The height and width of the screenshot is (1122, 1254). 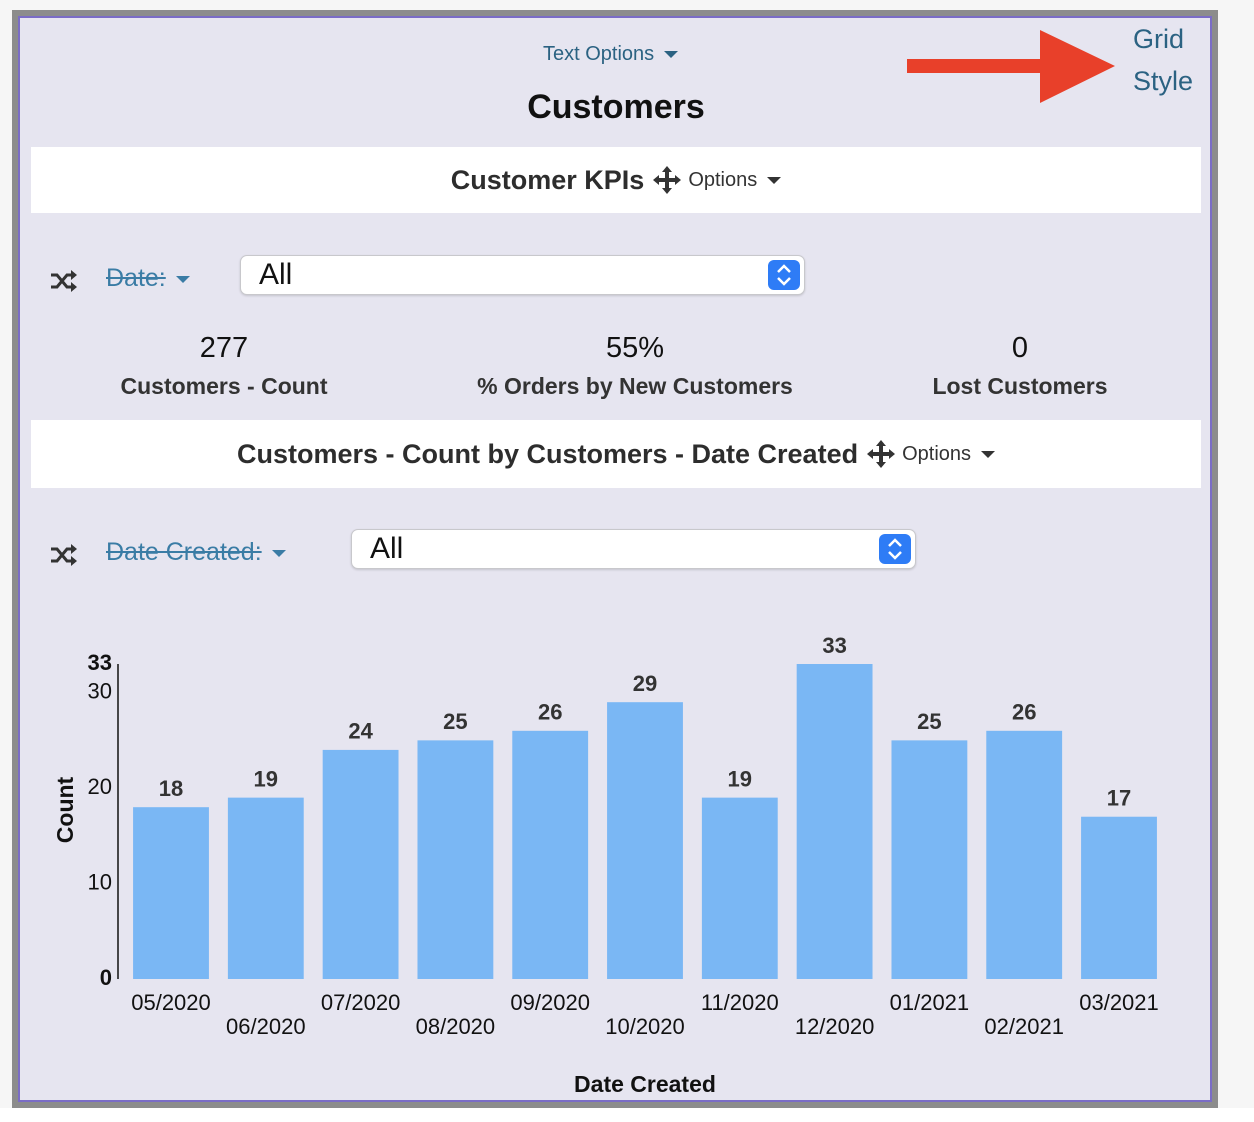 I want to click on kpi: 55% % Orders by New Customers, so click(x=635, y=366).